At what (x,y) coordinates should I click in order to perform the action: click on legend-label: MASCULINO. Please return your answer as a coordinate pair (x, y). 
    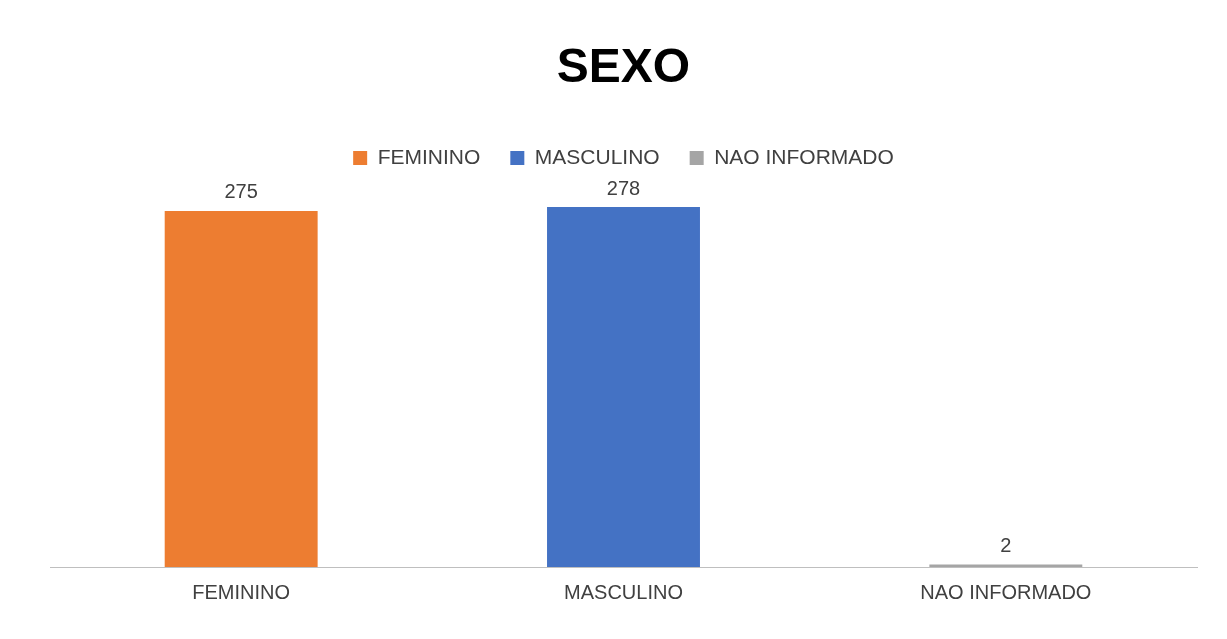
    Looking at the image, I should click on (597, 156).